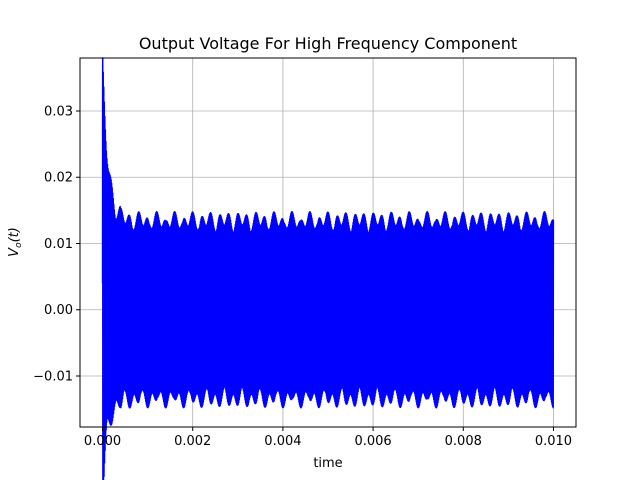 The width and height of the screenshot is (640, 480). What do you see at coordinates (327, 463) in the screenshot?
I see `x-axis-label: time` at bounding box center [327, 463].